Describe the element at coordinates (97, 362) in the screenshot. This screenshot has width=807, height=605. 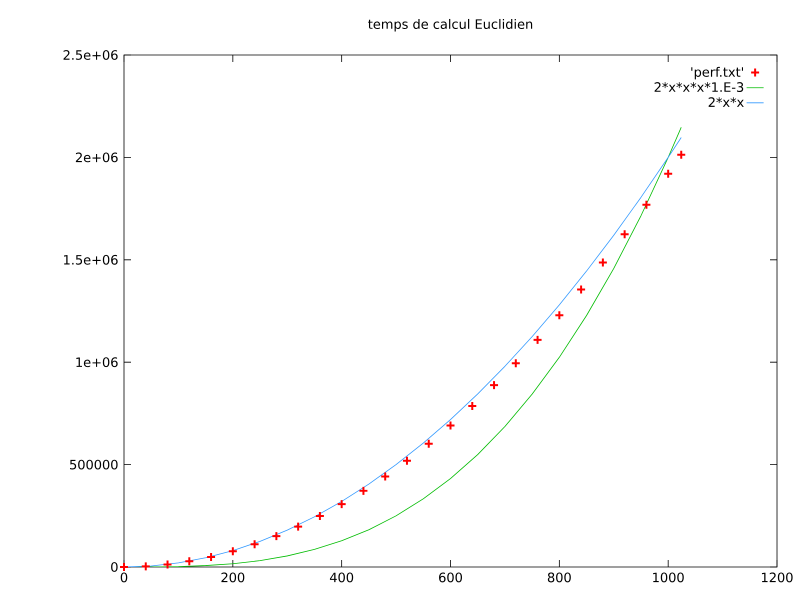
I see `y-tick-label: 1e+06` at that location.